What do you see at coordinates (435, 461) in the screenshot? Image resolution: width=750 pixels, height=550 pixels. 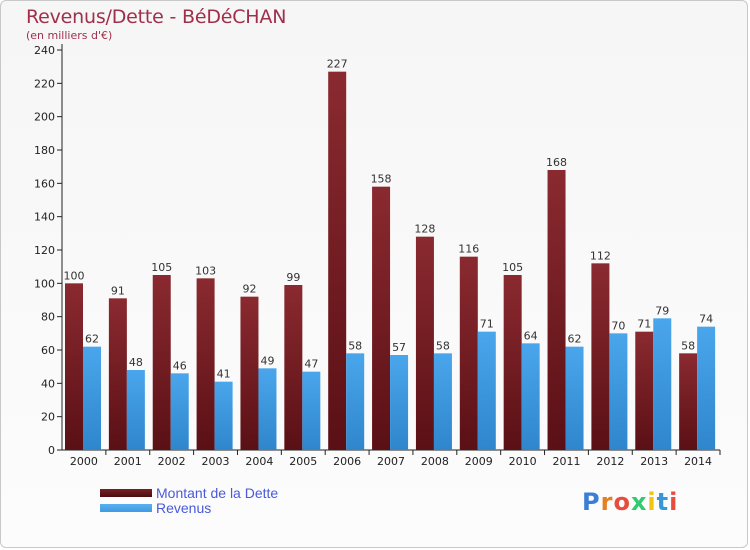 I see `x-tick-label: 2008` at bounding box center [435, 461].